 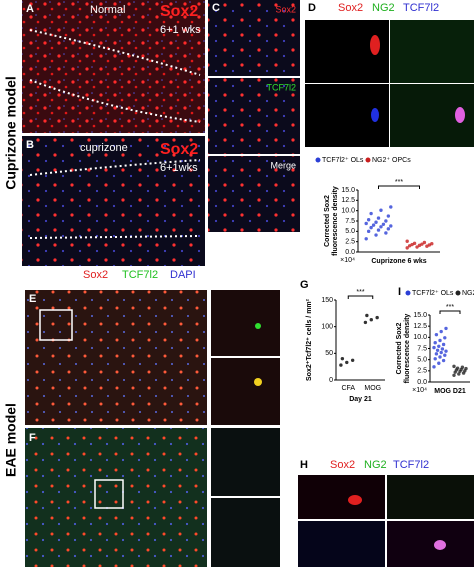 I want to click on label: Normal, so click(x=107, y=10).